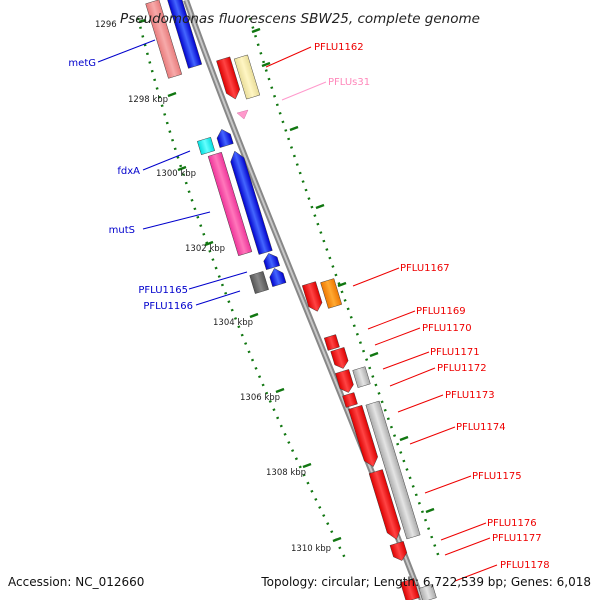  I want to click on gene-PFLU1166, so click(259, 282).